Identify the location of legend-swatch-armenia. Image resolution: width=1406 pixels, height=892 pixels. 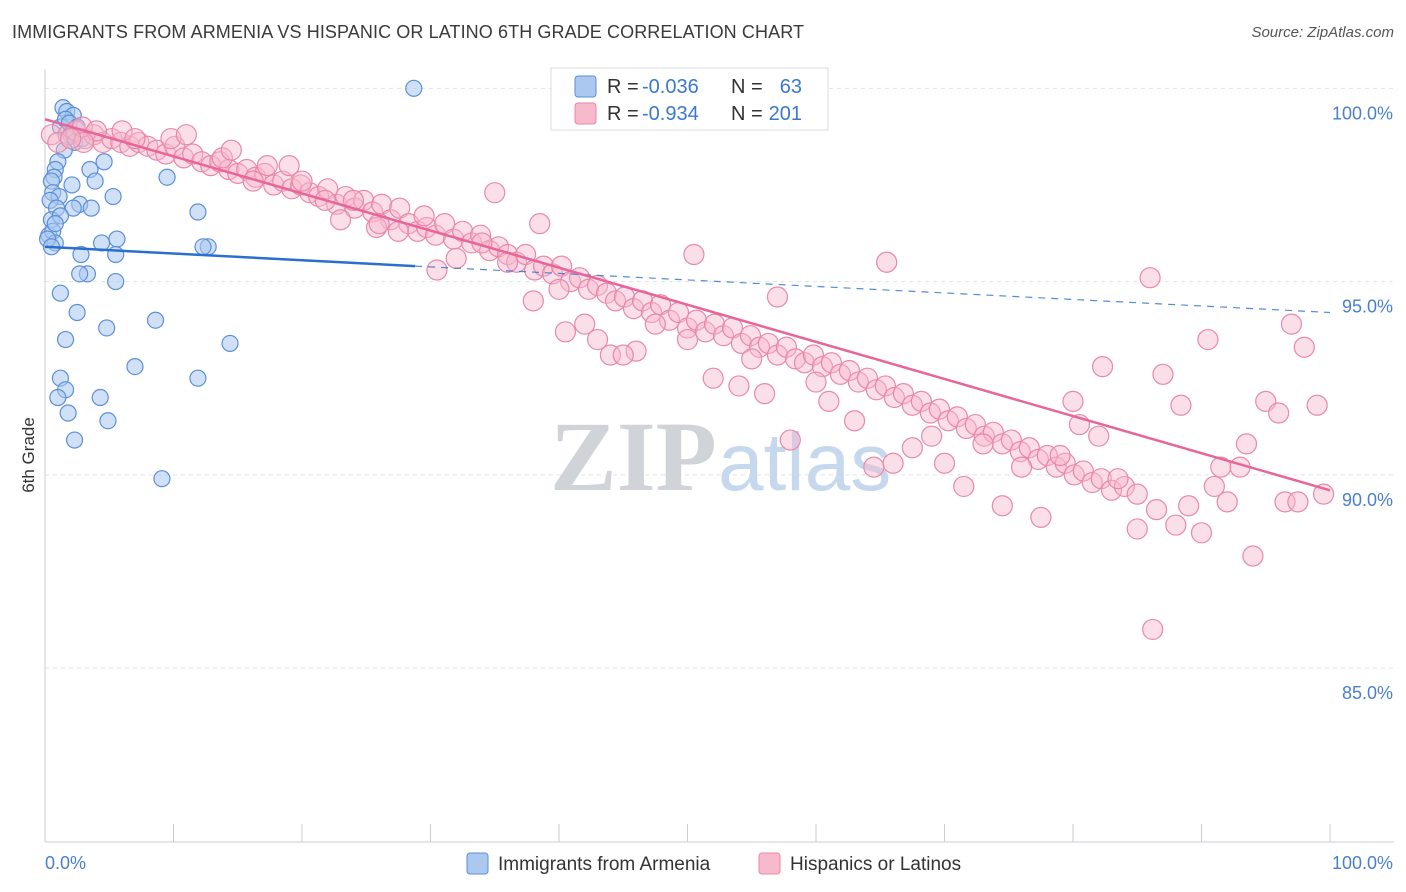
(585, 86).